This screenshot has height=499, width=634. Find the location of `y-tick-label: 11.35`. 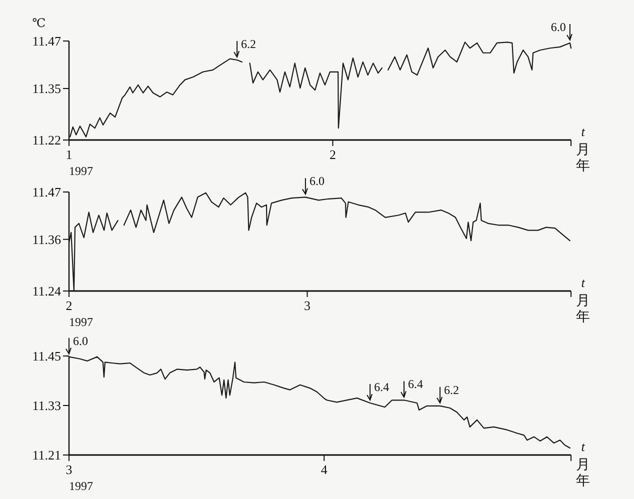

y-tick-label: 11.35 is located at coordinates (46, 88).